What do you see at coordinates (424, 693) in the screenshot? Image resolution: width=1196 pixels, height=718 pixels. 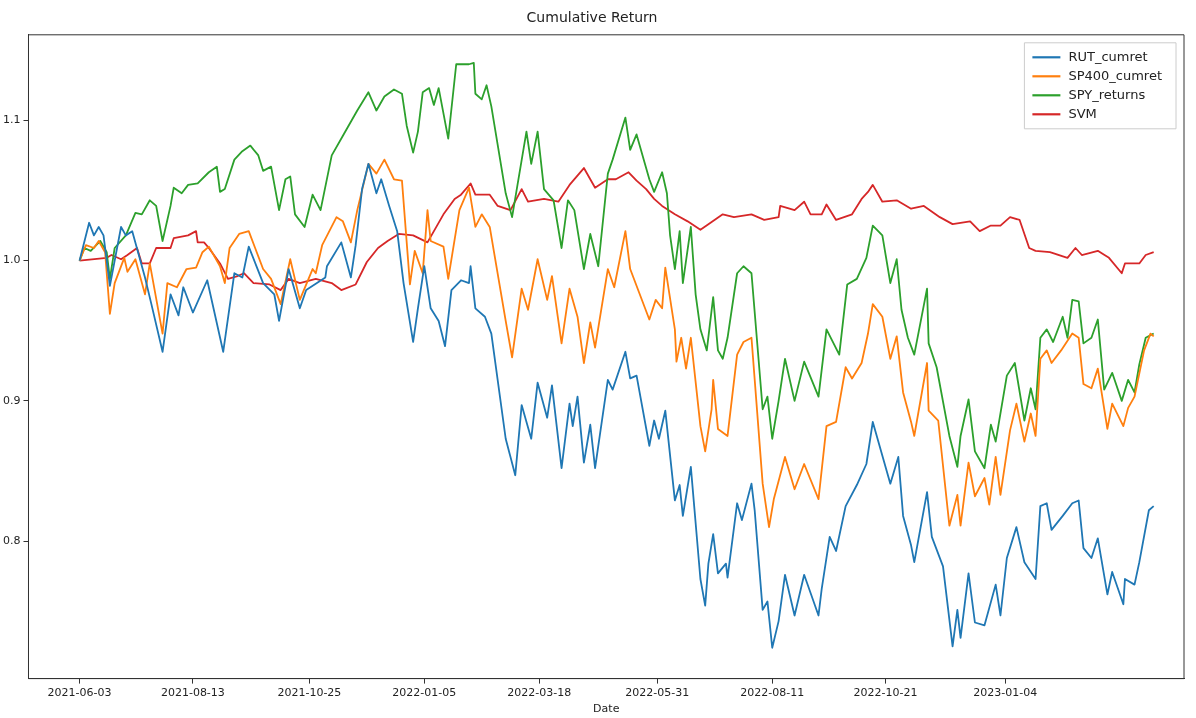 I see `x-tick-label: 2022-01-05` at bounding box center [424, 693].